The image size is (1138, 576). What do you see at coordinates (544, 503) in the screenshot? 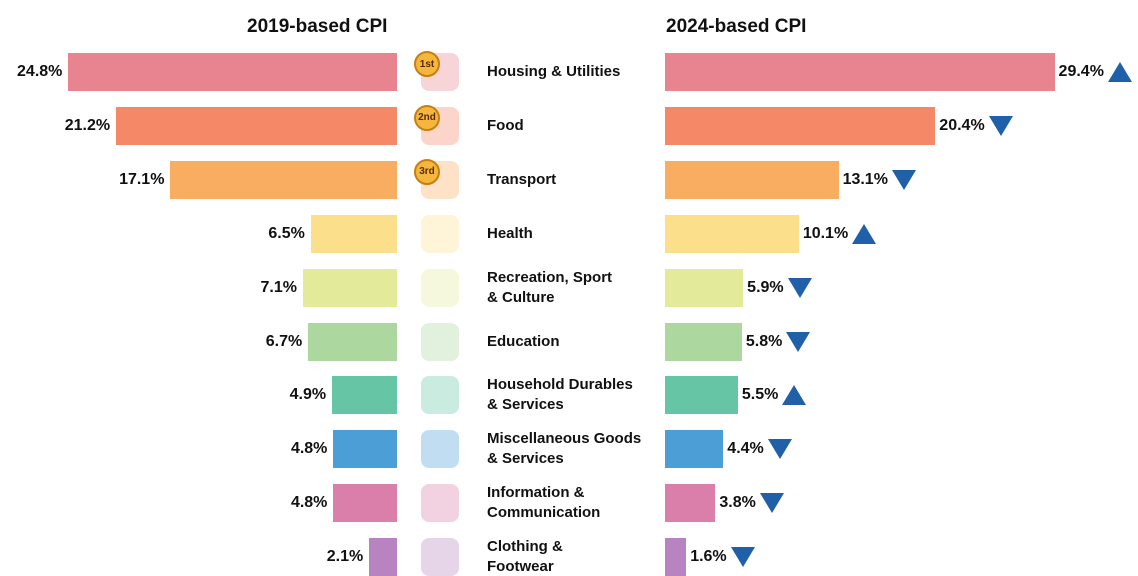
I see `category-label: Information & Communication` at bounding box center [544, 503].